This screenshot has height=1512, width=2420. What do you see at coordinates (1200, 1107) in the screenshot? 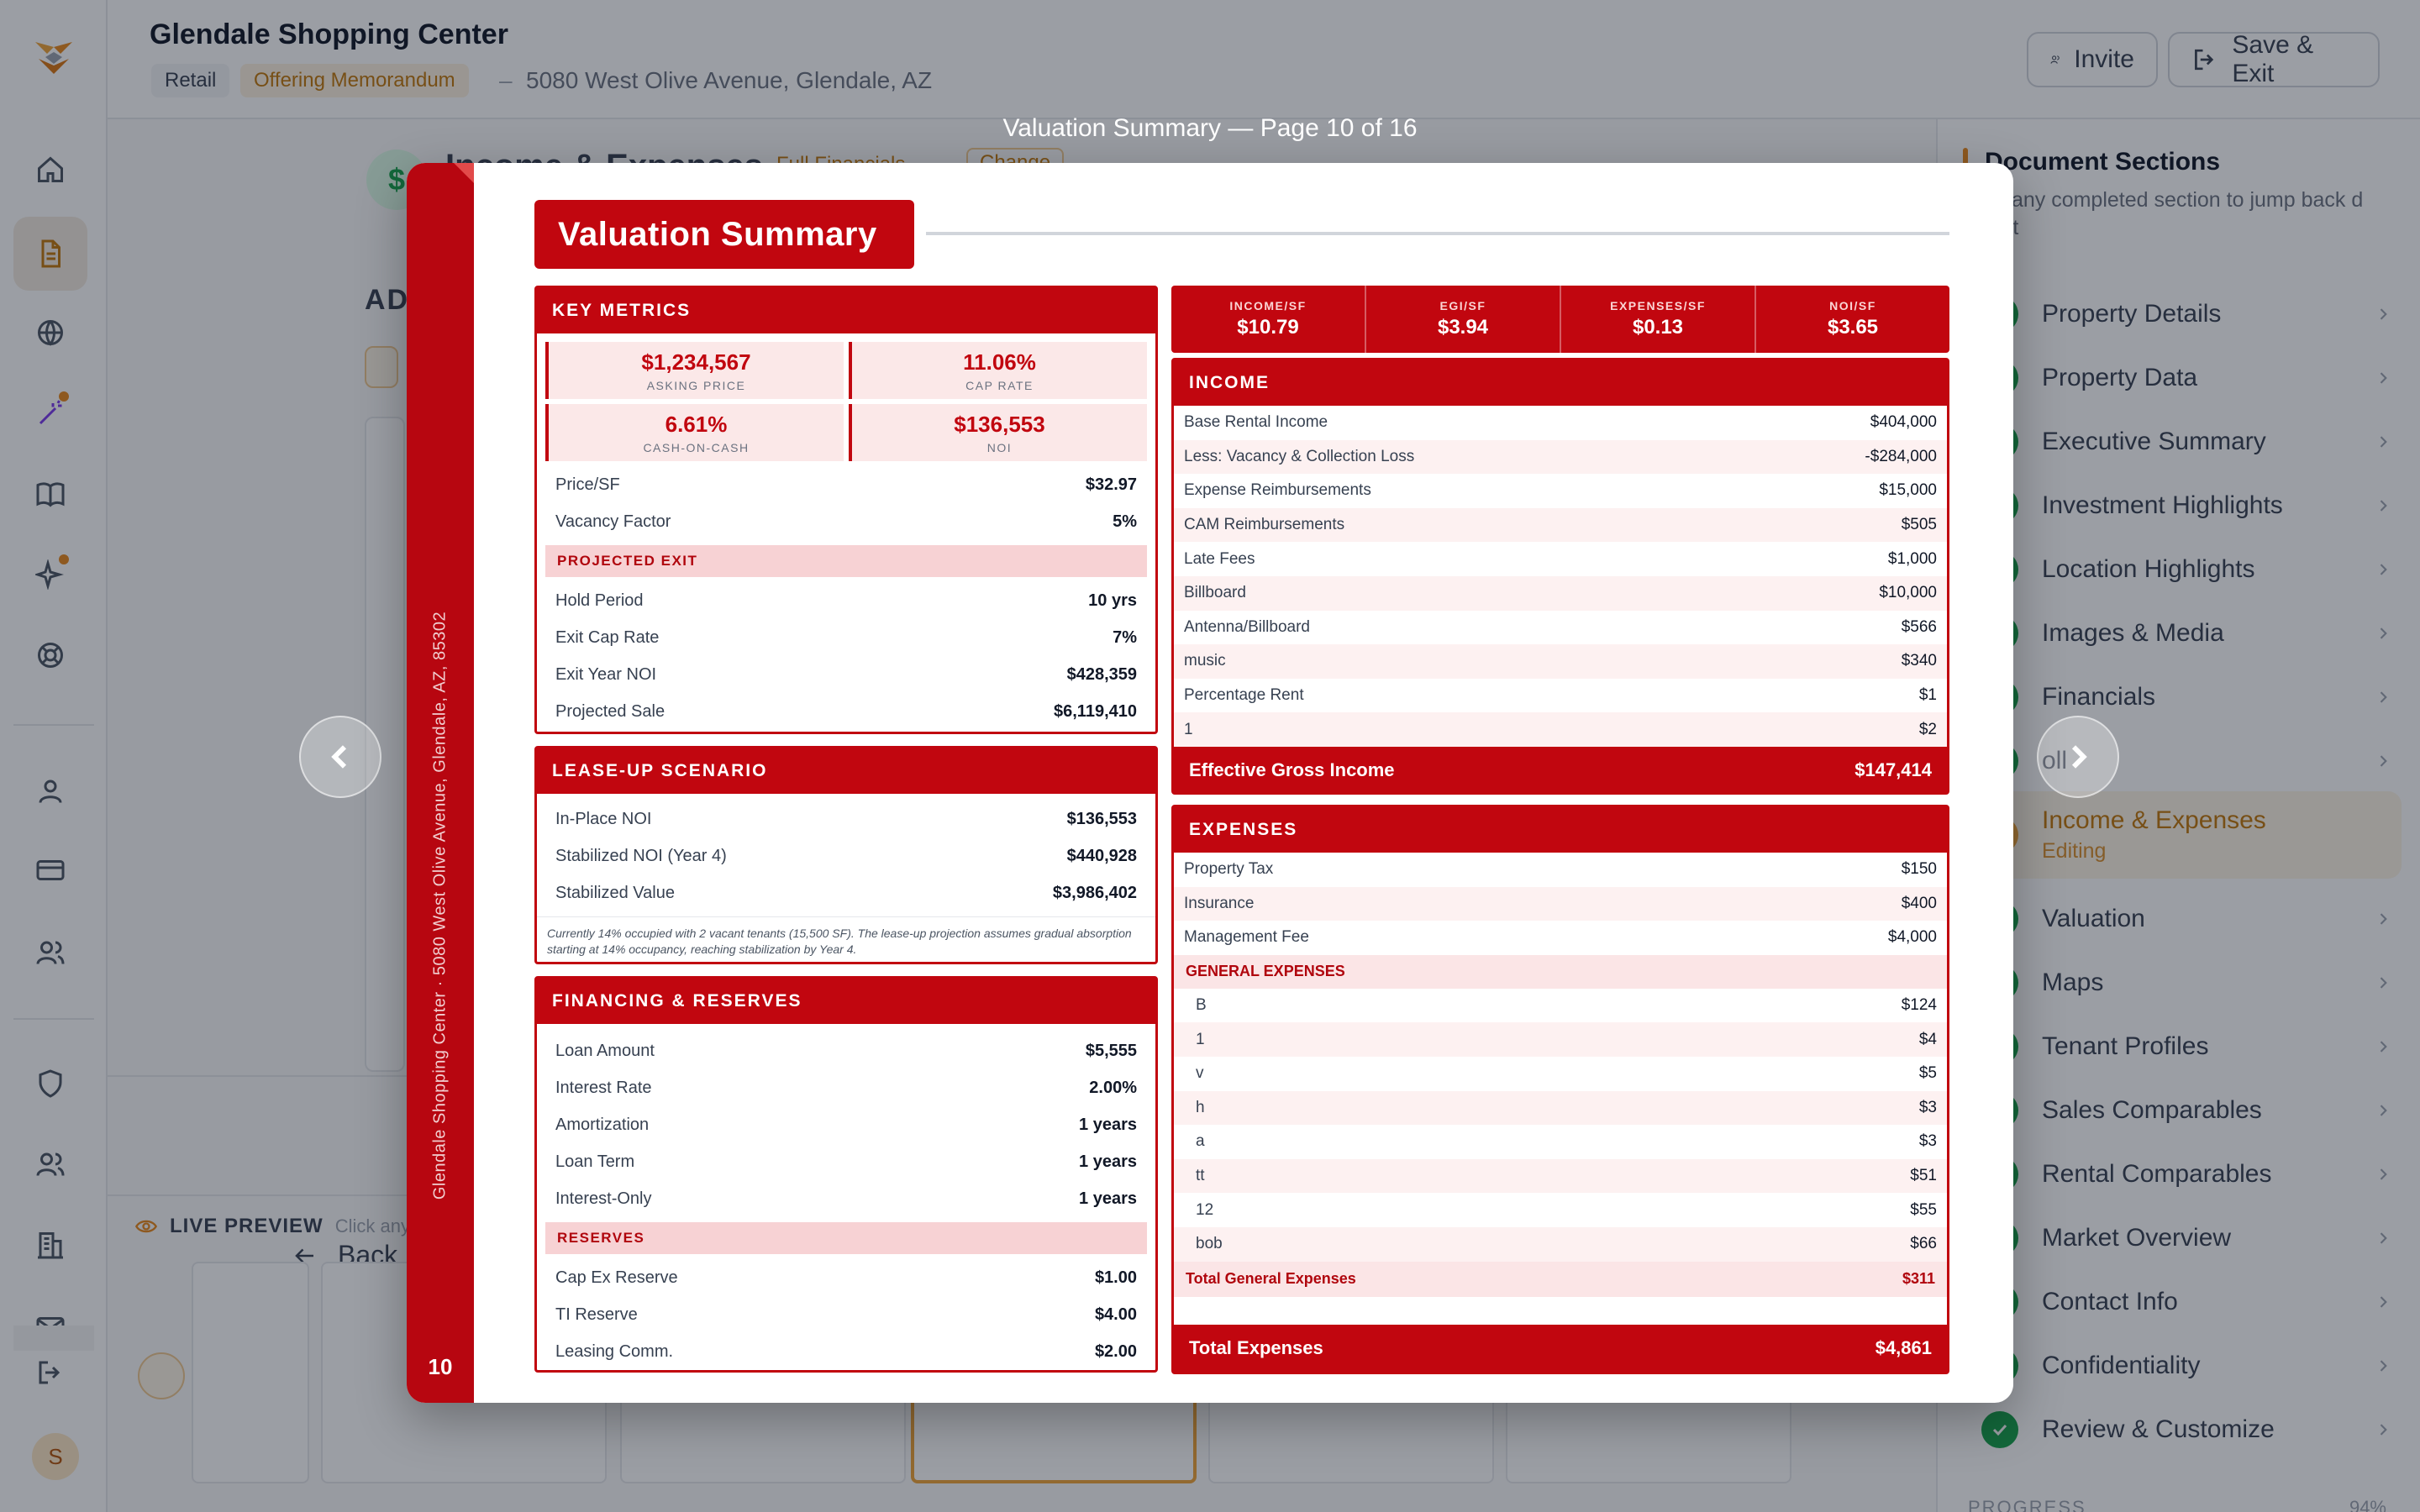
I see `row-label: h` at bounding box center [1200, 1107].